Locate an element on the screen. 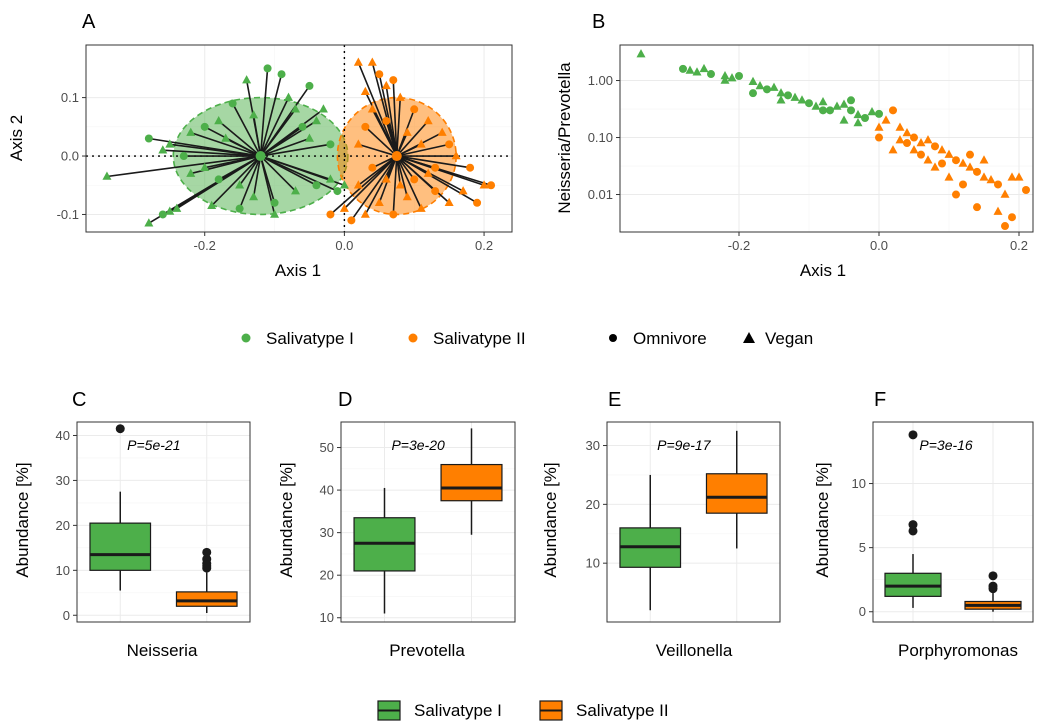 This screenshot has width=1037, height=725. panel-a-ytick-label: 0.1 is located at coordinates (70, 97).